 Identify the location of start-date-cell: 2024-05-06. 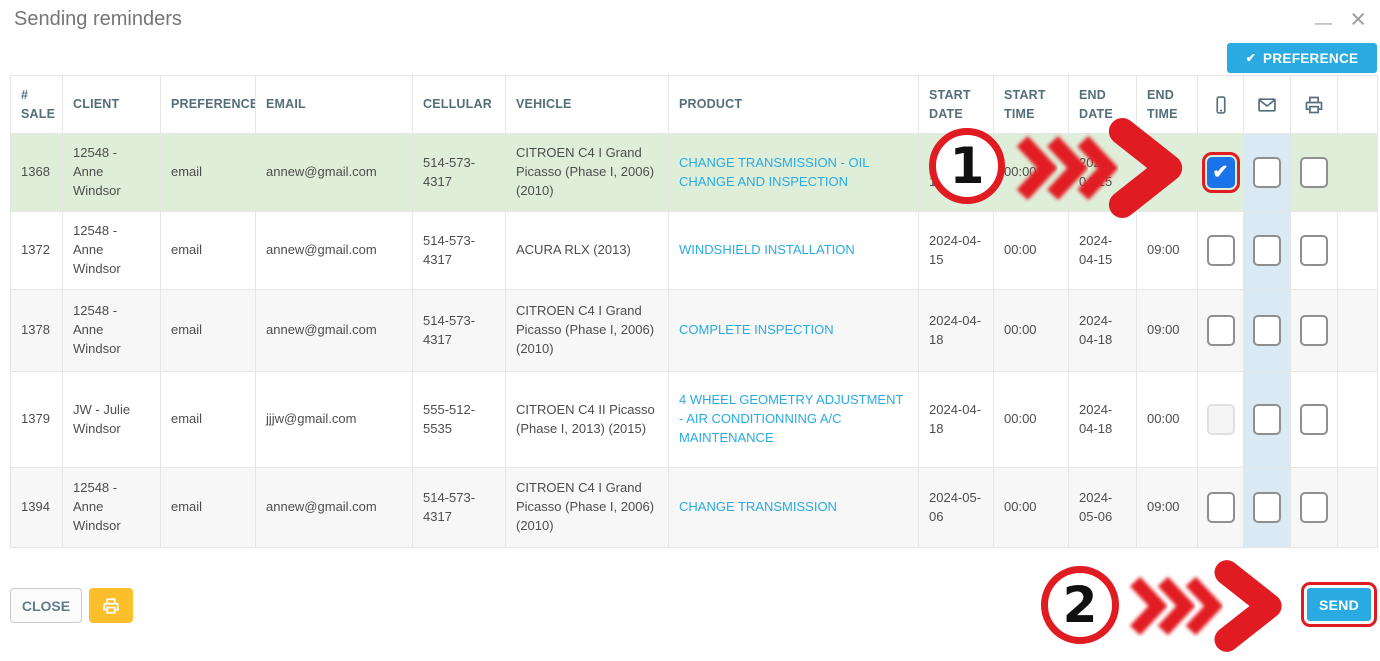
(956, 507).